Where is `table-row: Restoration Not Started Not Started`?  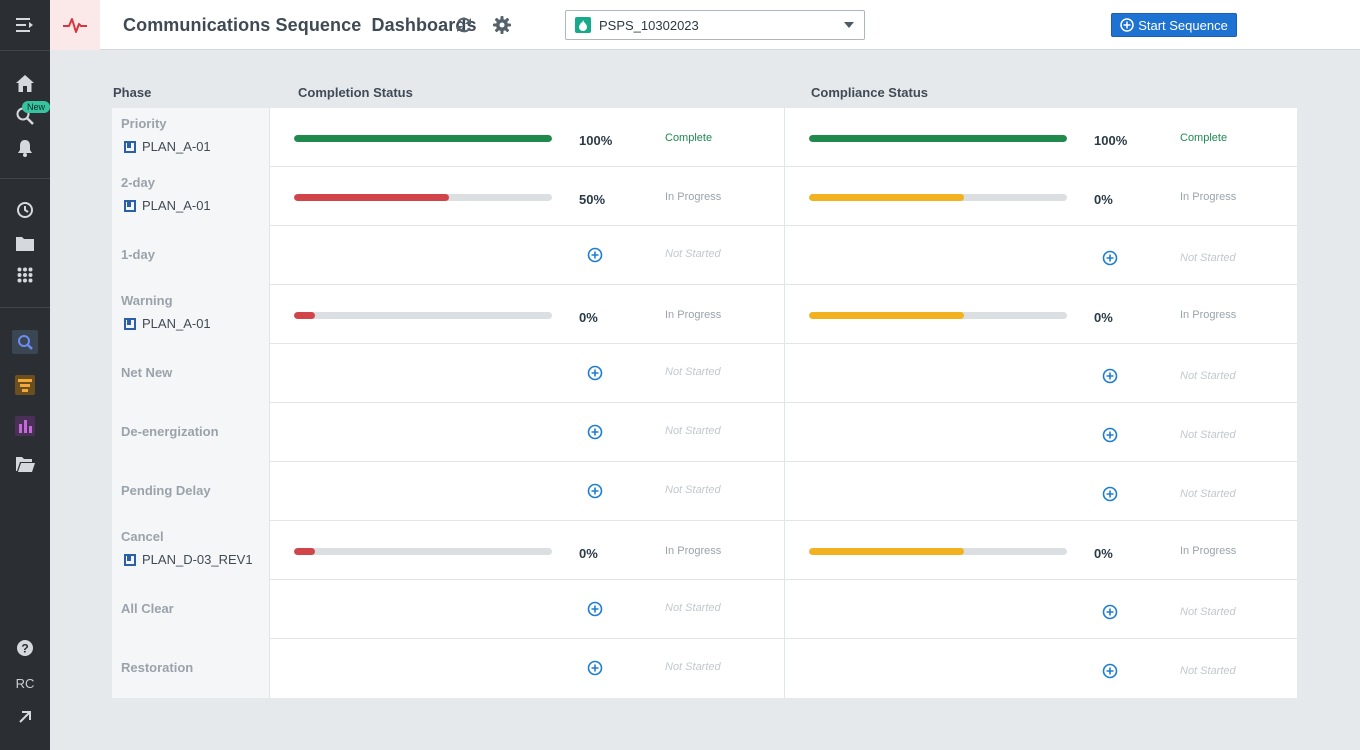 table-row: Restoration Not Started Not Started is located at coordinates (704, 668).